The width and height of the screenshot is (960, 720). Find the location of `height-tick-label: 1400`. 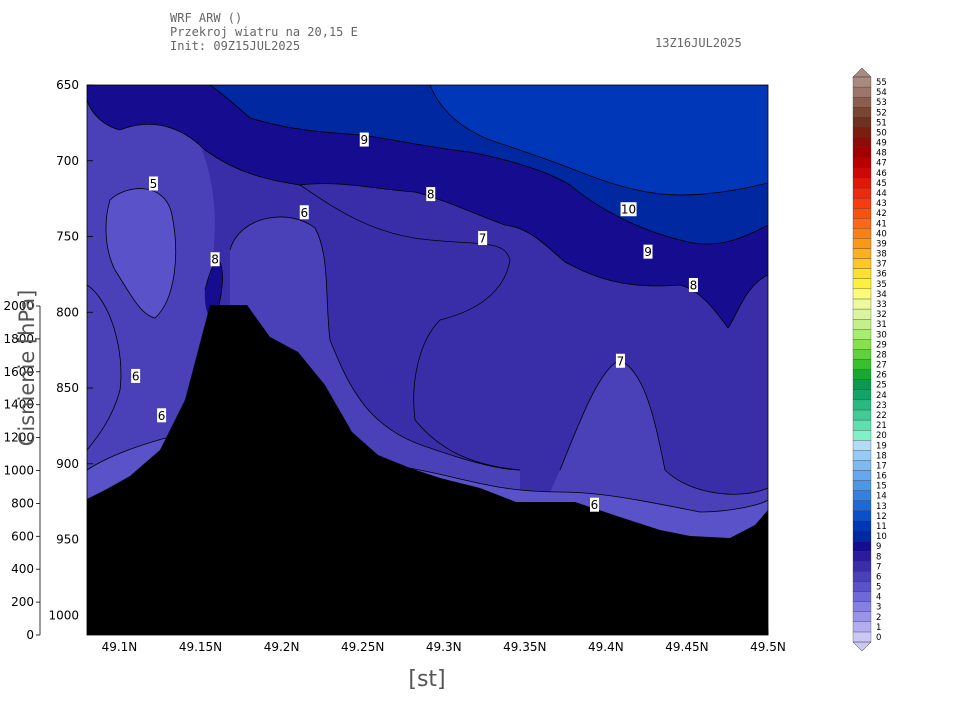

height-tick-label: 1400 is located at coordinates (18, 405).